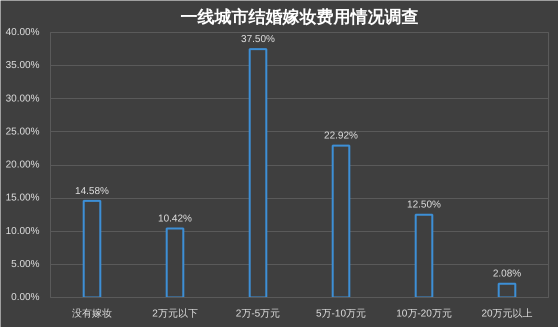 This screenshot has width=558, height=327. What do you see at coordinates (258, 40) in the screenshot?
I see `data-label: 37.50%` at bounding box center [258, 40].